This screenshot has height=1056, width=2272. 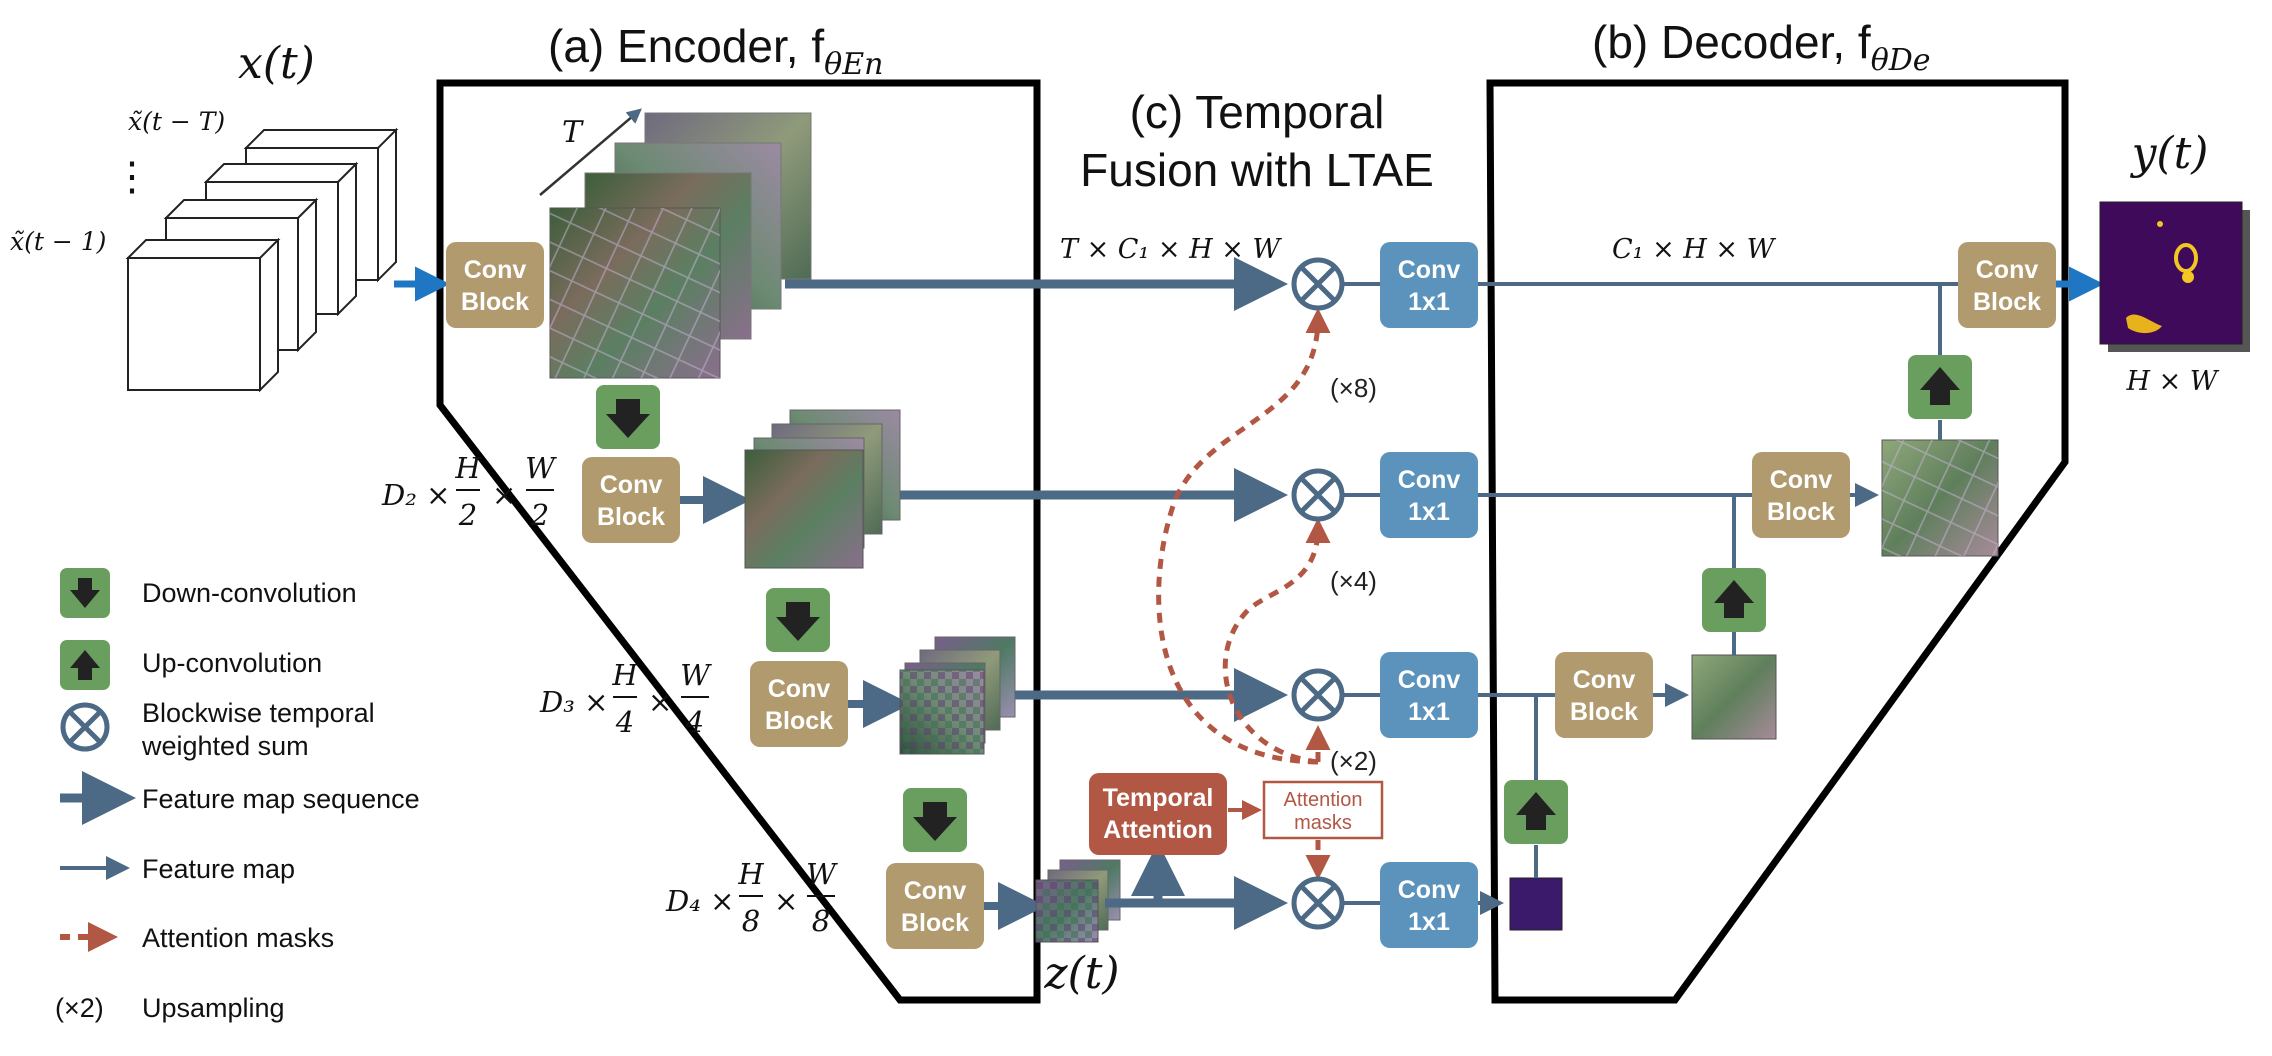 I want to click on ellipsis-dots: ⋮, so click(x=132, y=177).